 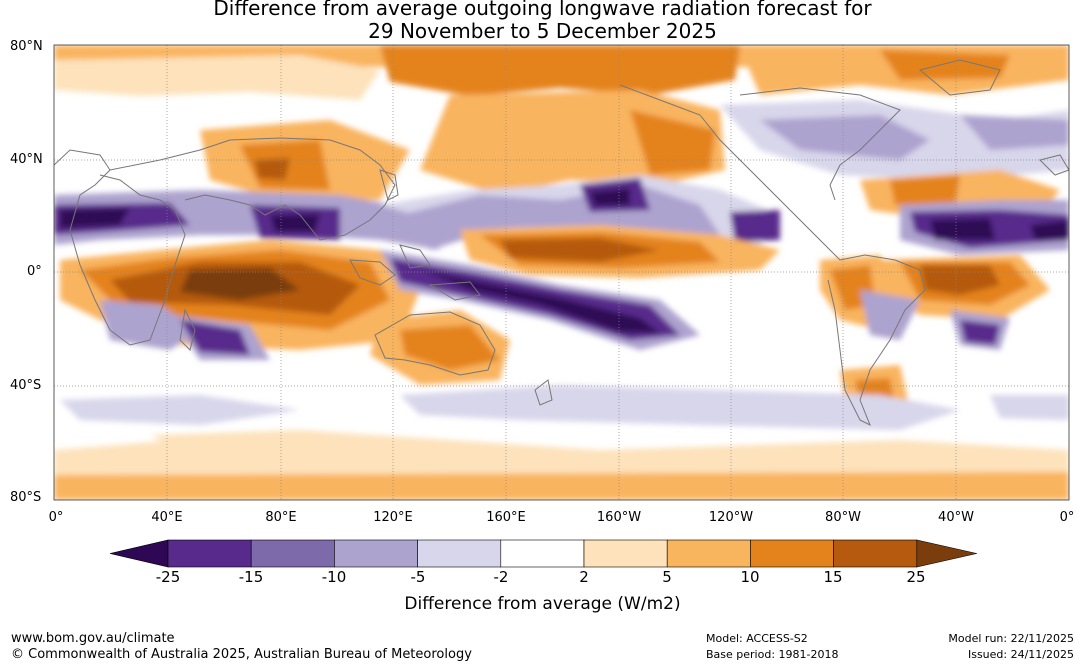 I want to click on lon-label-120e: 120°E, so click(x=393, y=517).